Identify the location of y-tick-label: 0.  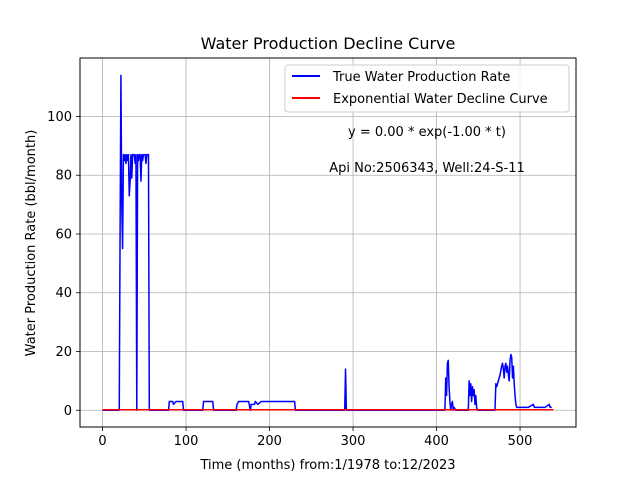
(68, 411).